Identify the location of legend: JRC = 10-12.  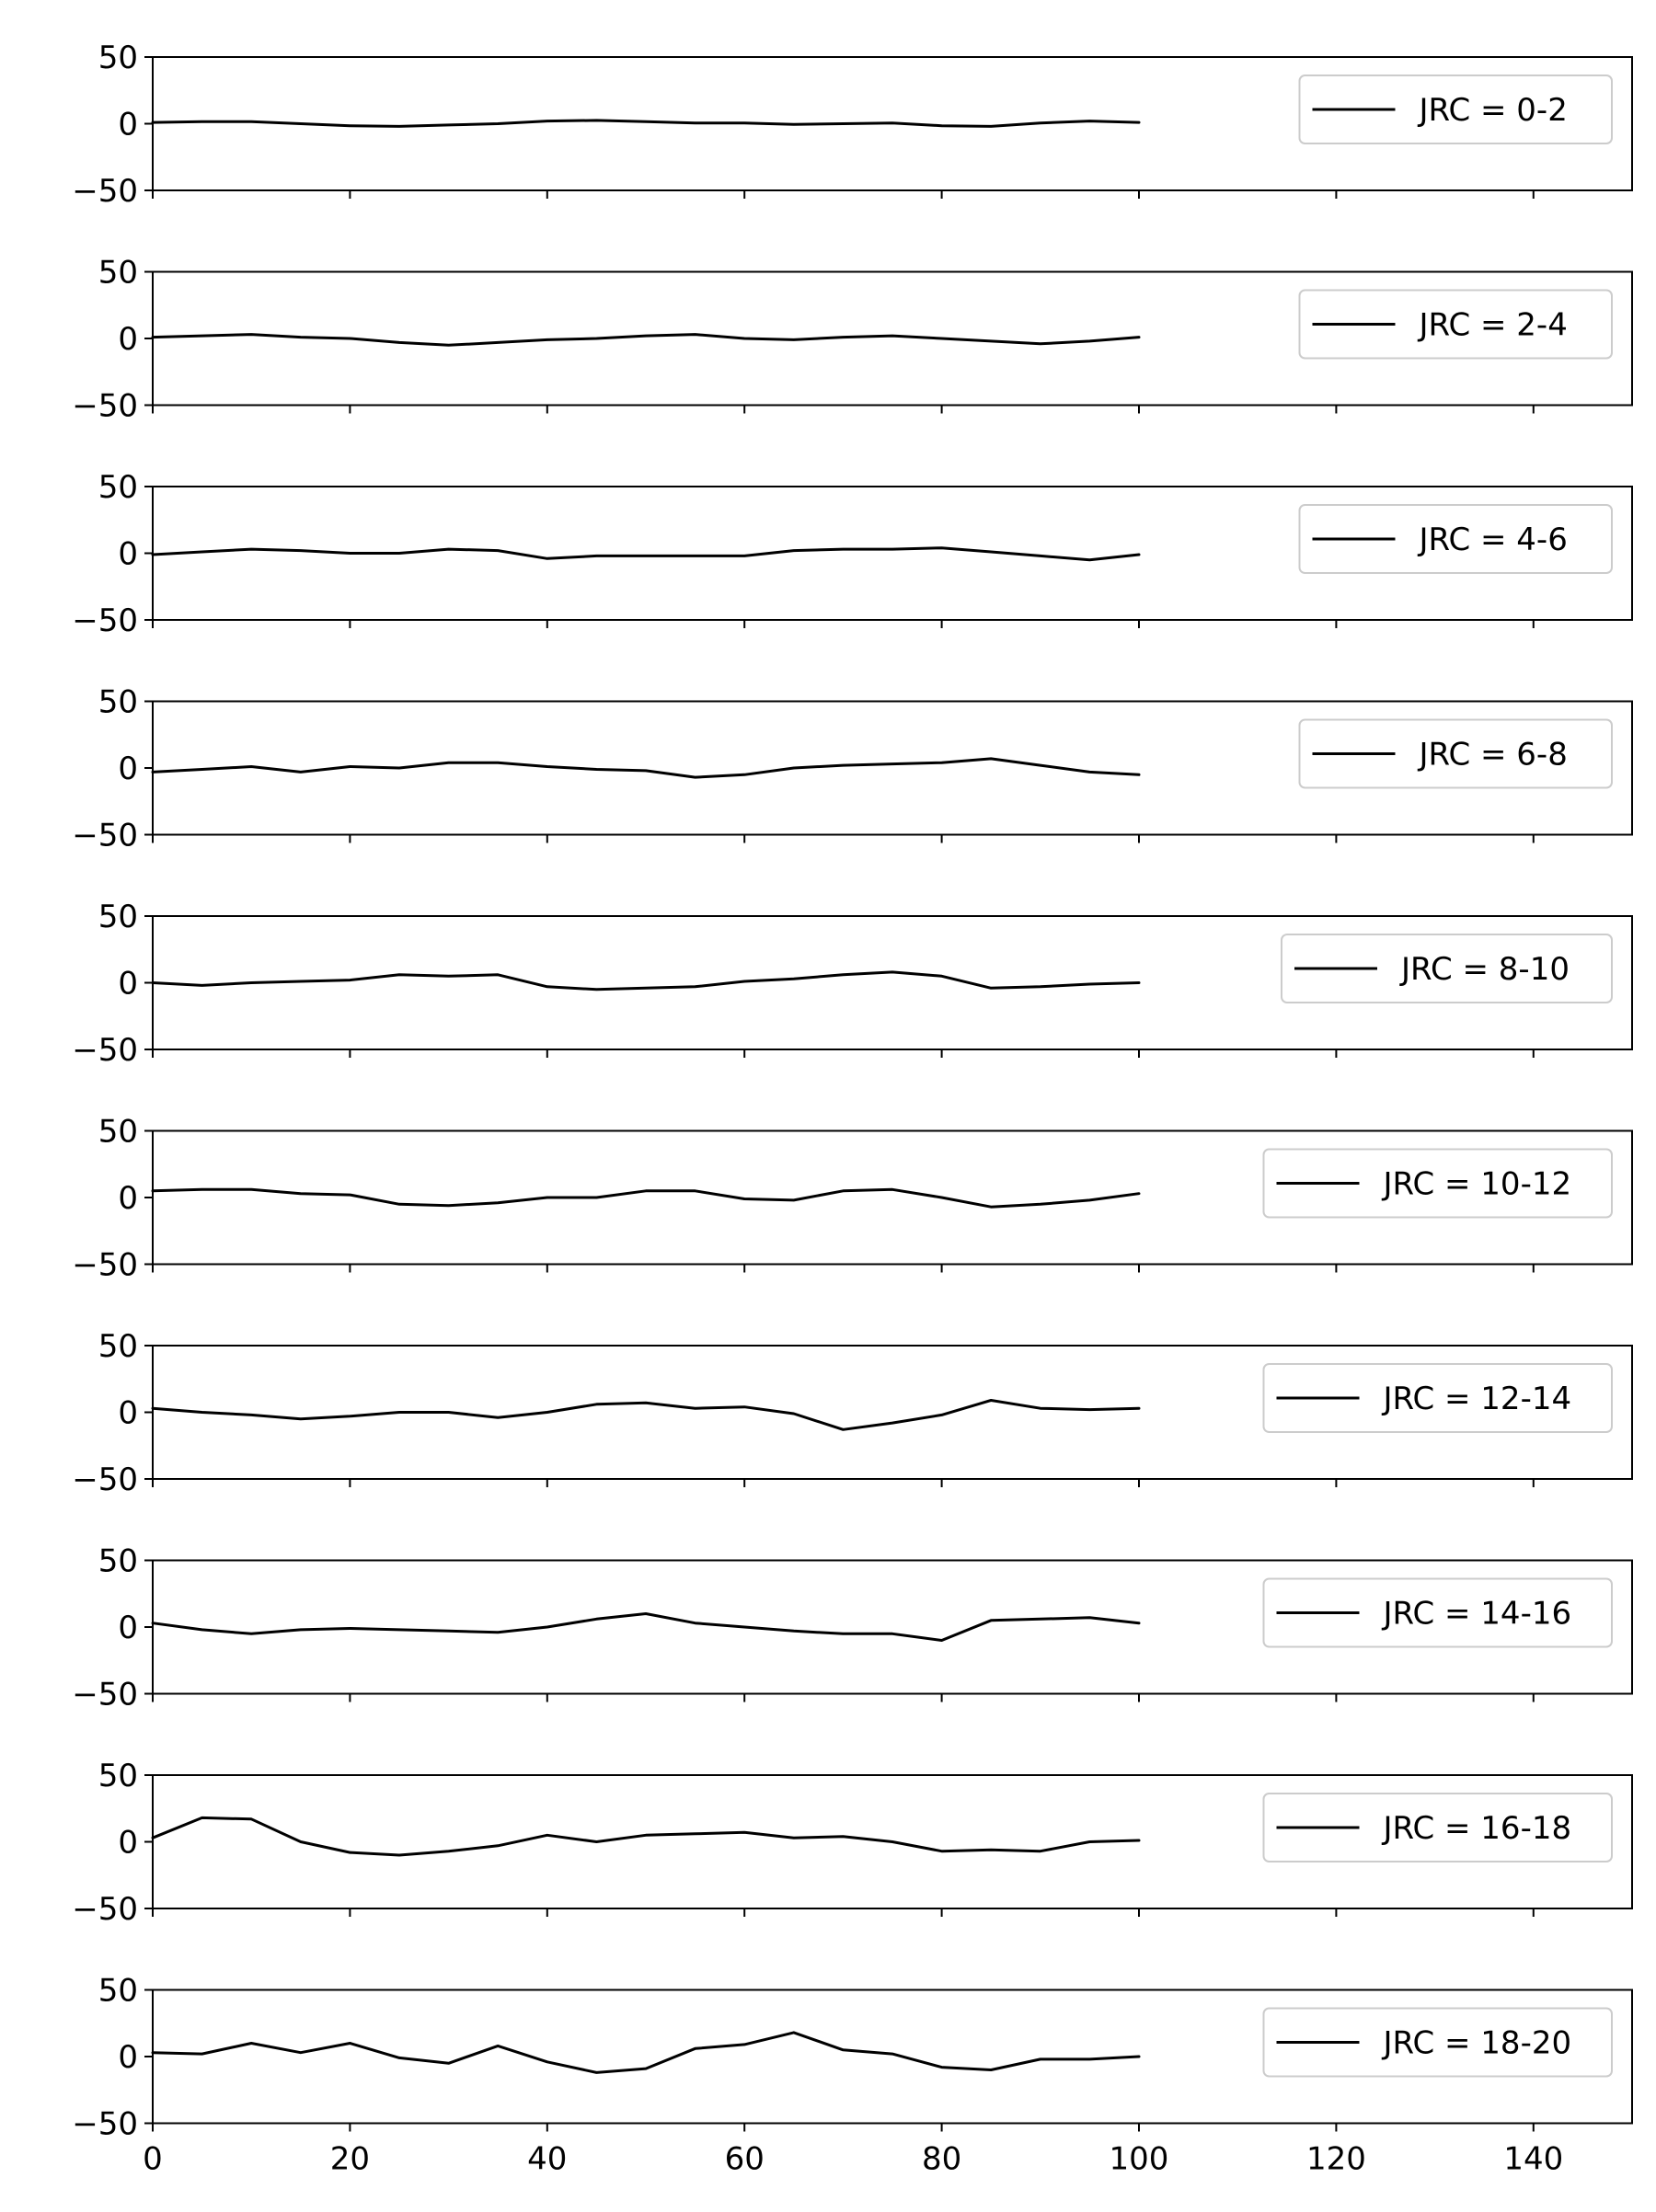
(1437, 1183).